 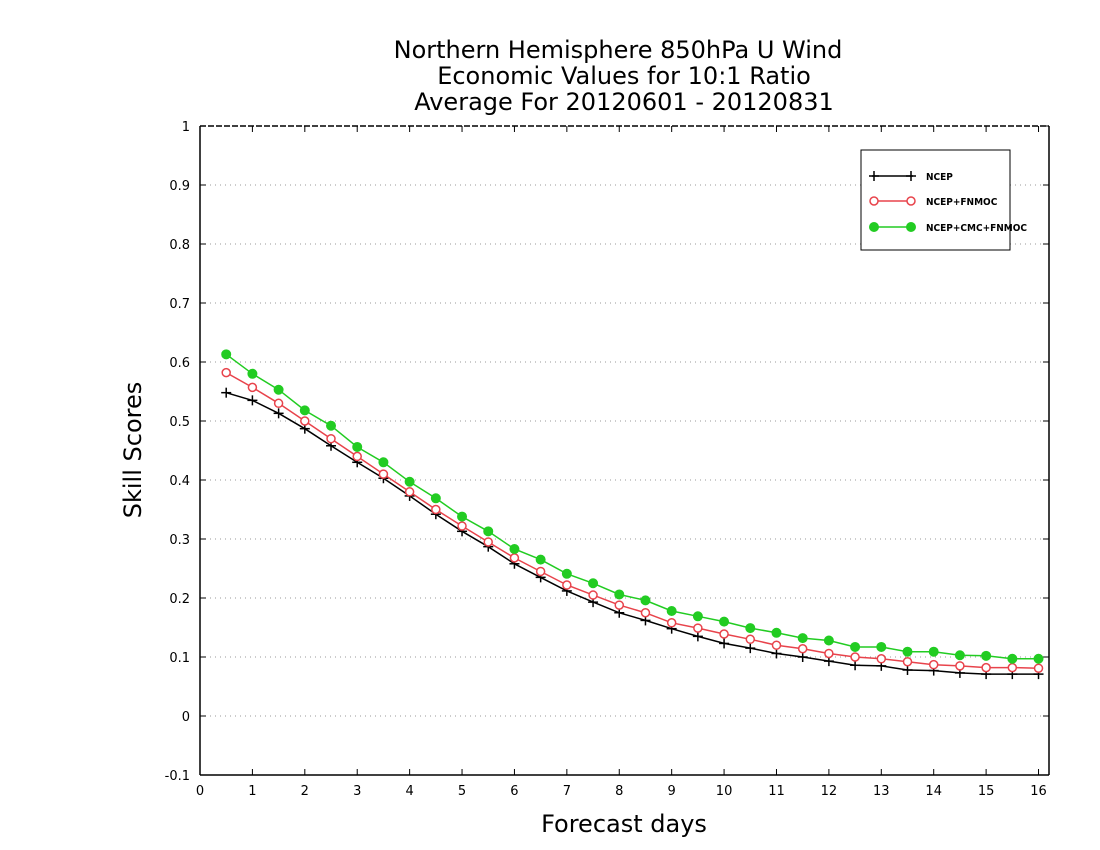 What do you see at coordinates (624, 824) in the screenshot?
I see `x-axis-label: Forecast days` at bounding box center [624, 824].